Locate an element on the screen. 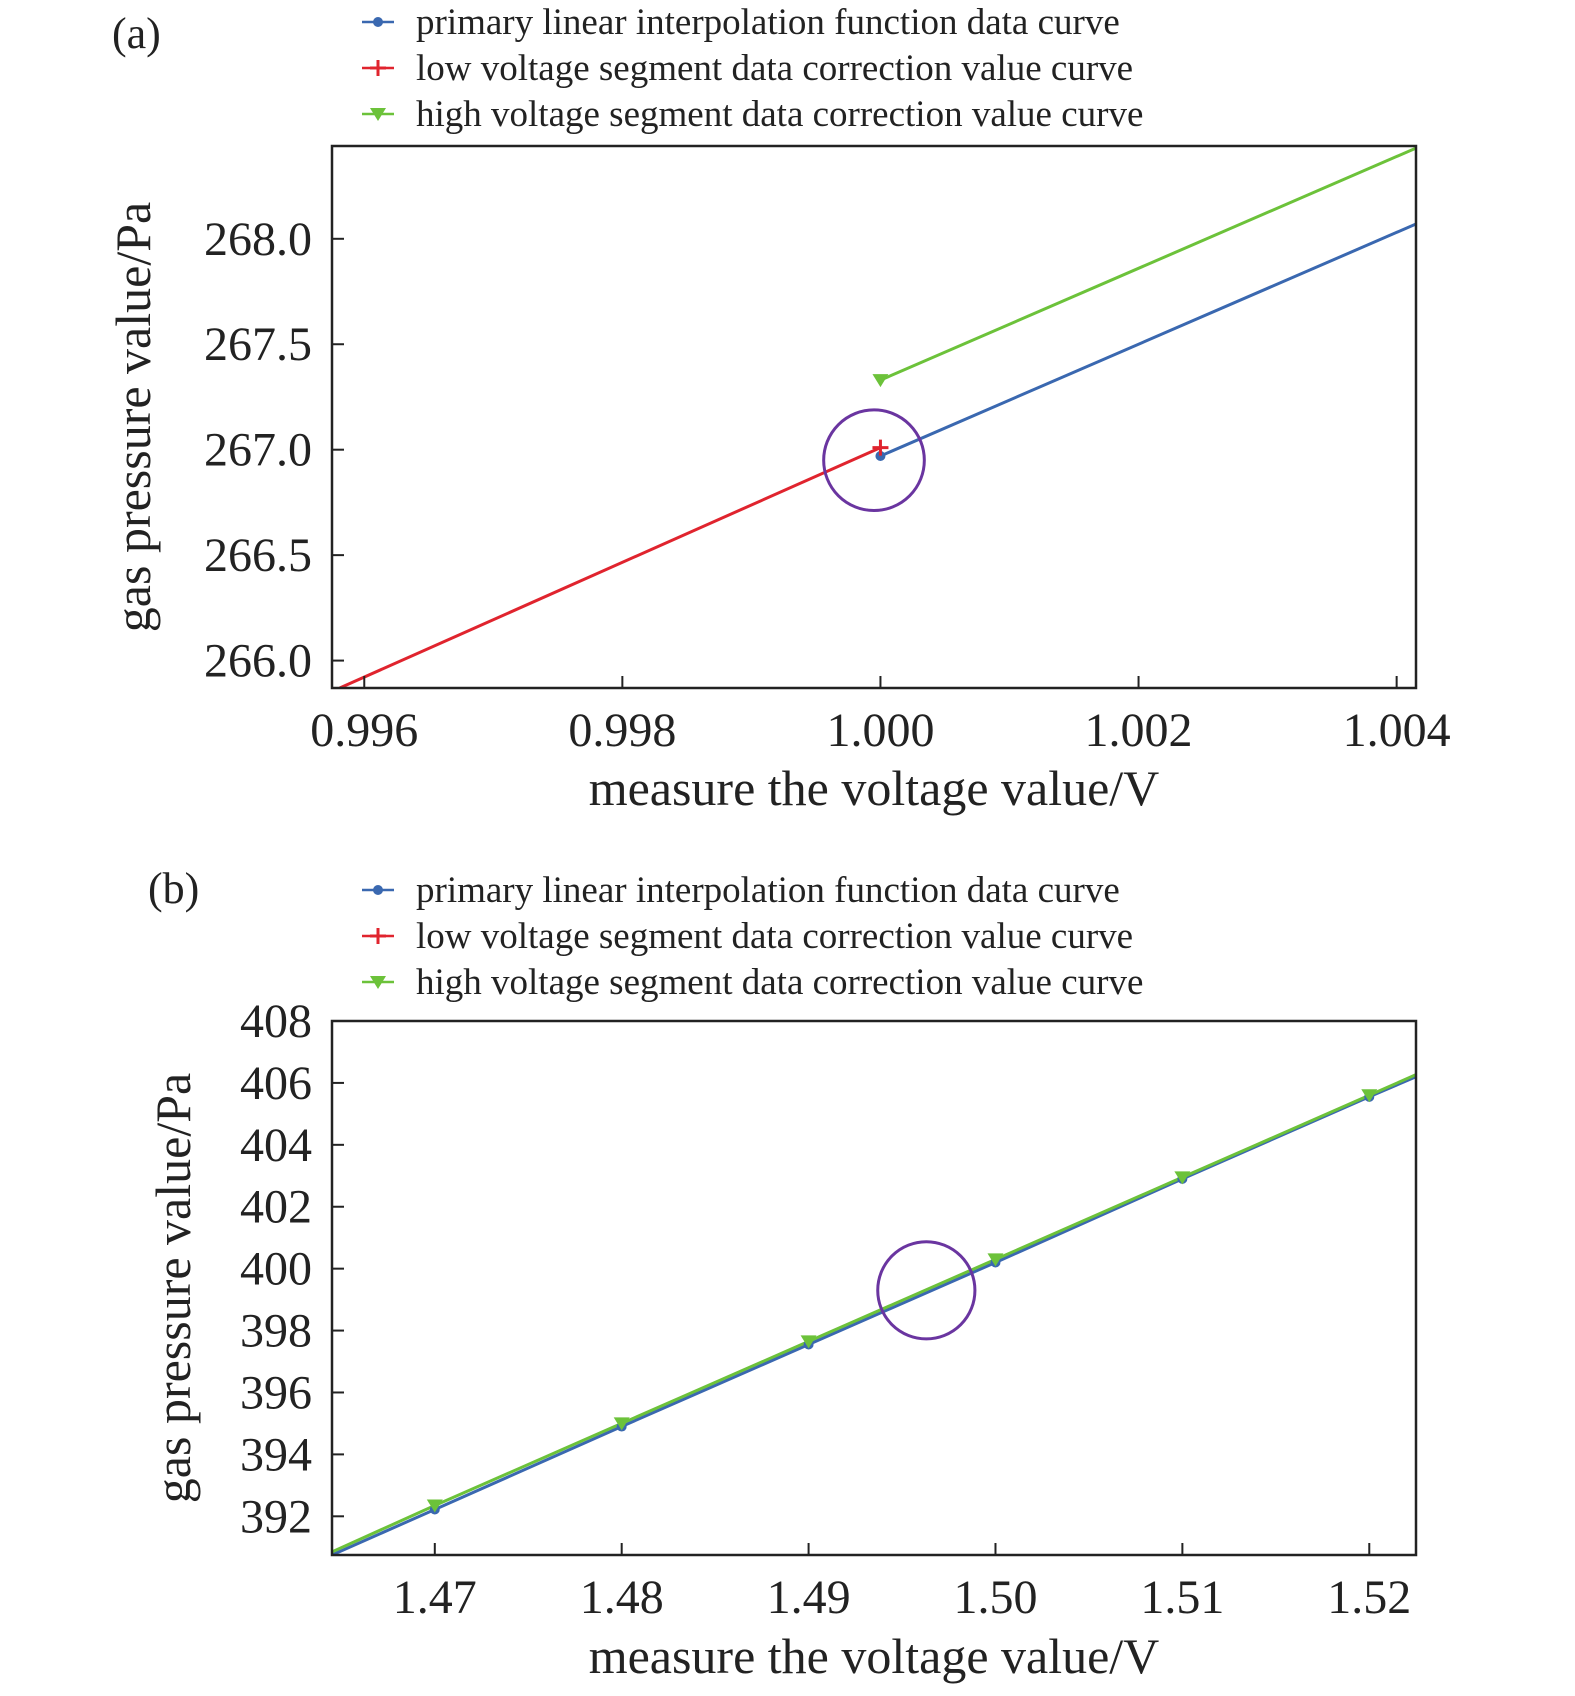 This screenshot has width=1575, height=1696. y-tick-label: 402 is located at coordinates (276, 1207).